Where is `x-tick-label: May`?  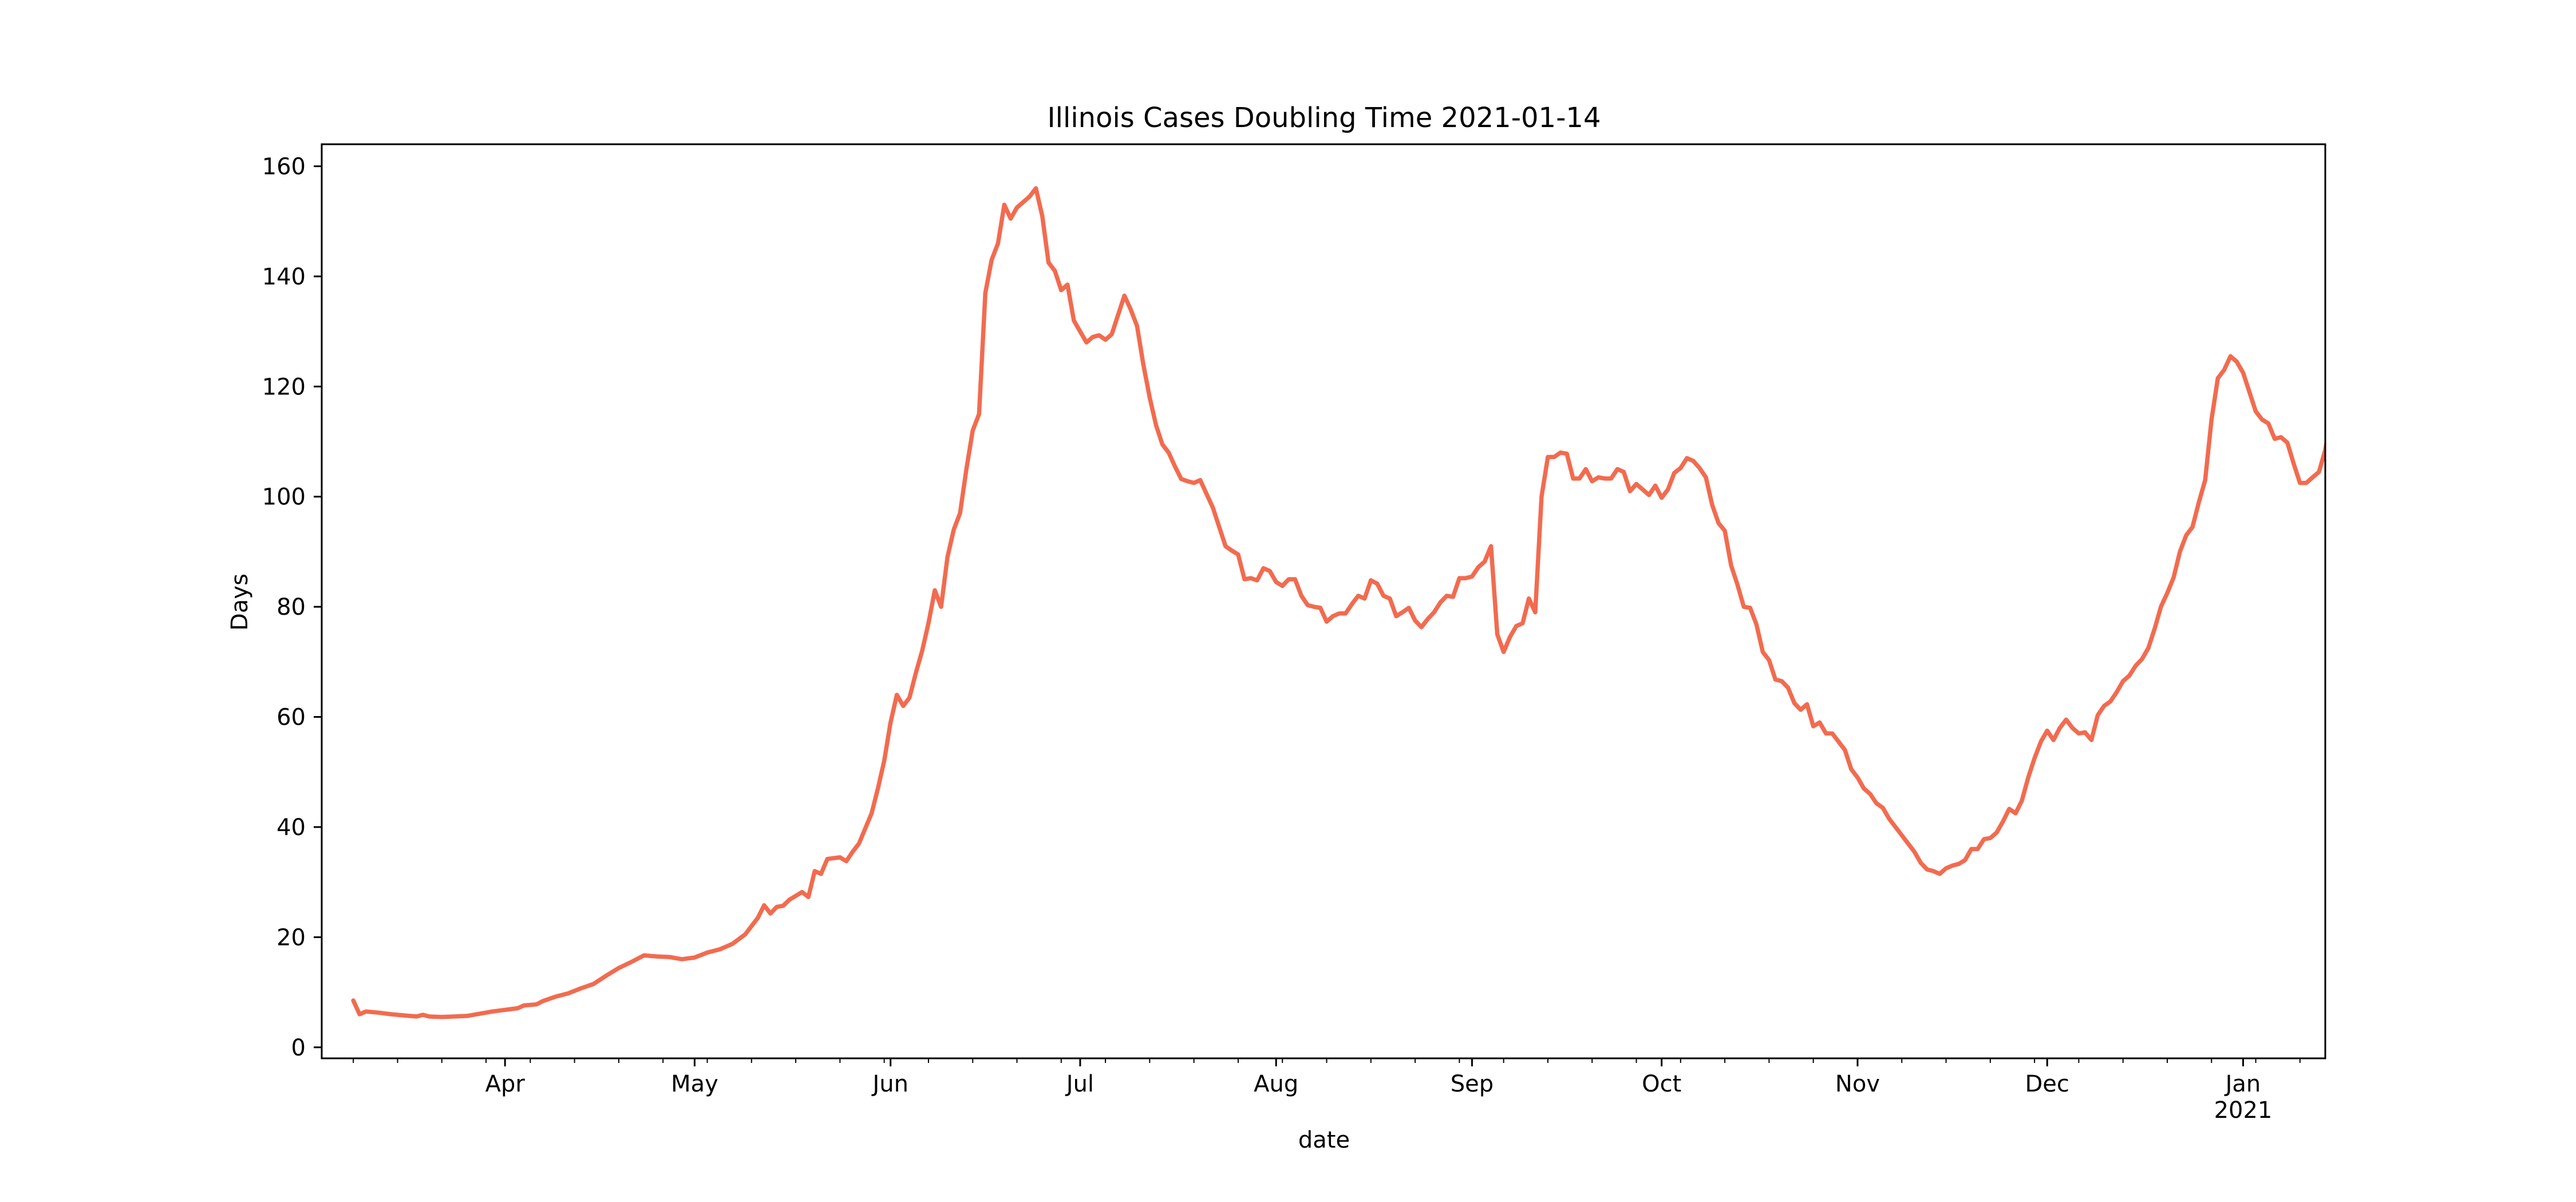
x-tick-label: May is located at coordinates (694, 1084).